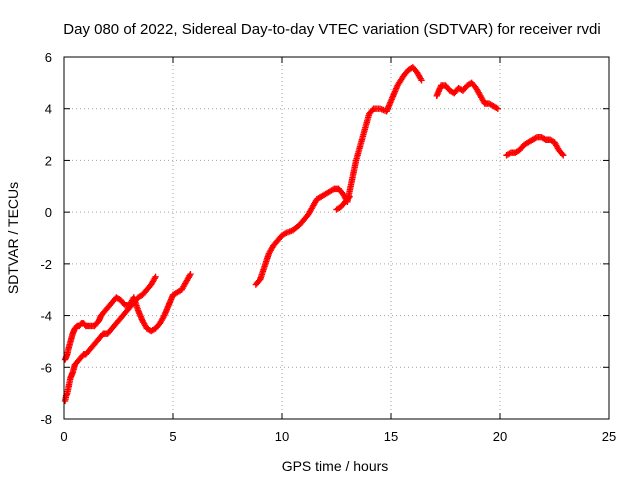 Image resolution: width=640 pixels, height=480 pixels. Describe the element at coordinates (48, 212) in the screenshot. I see `y-tick-label: 0` at that location.